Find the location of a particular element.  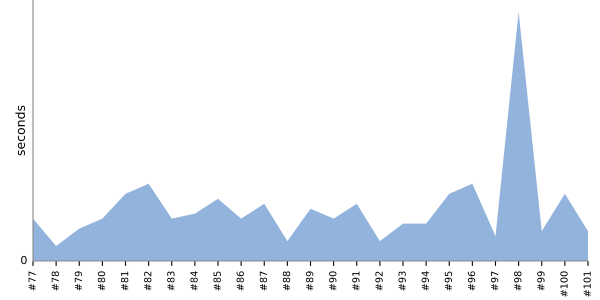

x-tick-label: #77 is located at coordinates (32, 281).